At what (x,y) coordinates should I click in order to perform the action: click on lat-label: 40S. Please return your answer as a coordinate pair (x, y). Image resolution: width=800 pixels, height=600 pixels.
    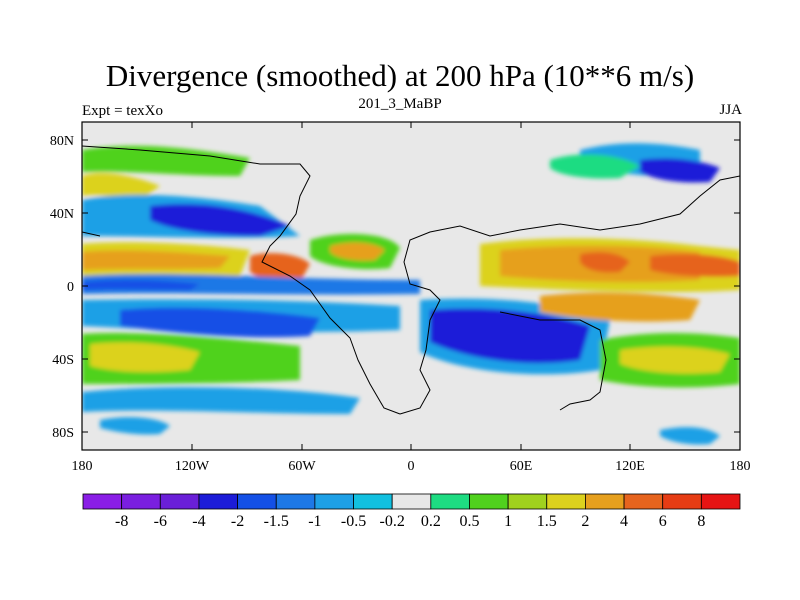
    Looking at the image, I should click on (63, 360).